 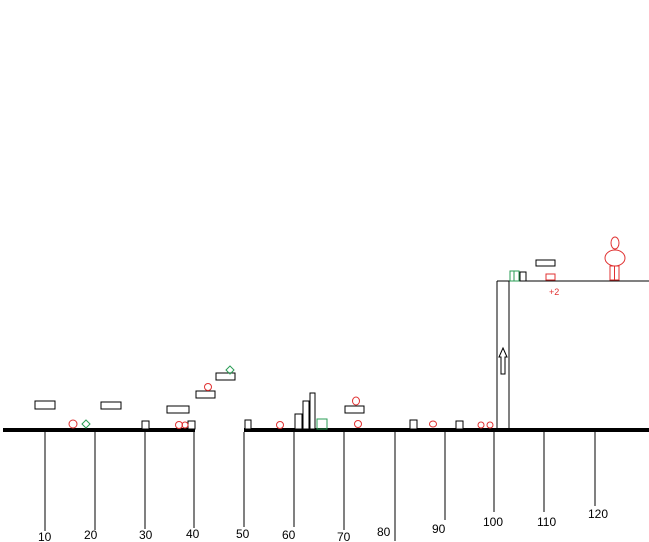 What do you see at coordinates (322, 424) in the screenshot?
I see `gem-block-icon` at bounding box center [322, 424].